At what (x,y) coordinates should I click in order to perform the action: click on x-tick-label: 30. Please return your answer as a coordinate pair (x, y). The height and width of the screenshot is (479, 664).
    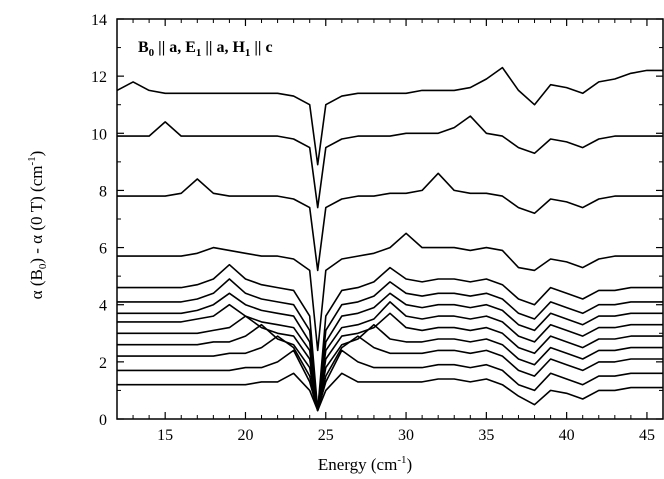
    Looking at the image, I should click on (406, 435).